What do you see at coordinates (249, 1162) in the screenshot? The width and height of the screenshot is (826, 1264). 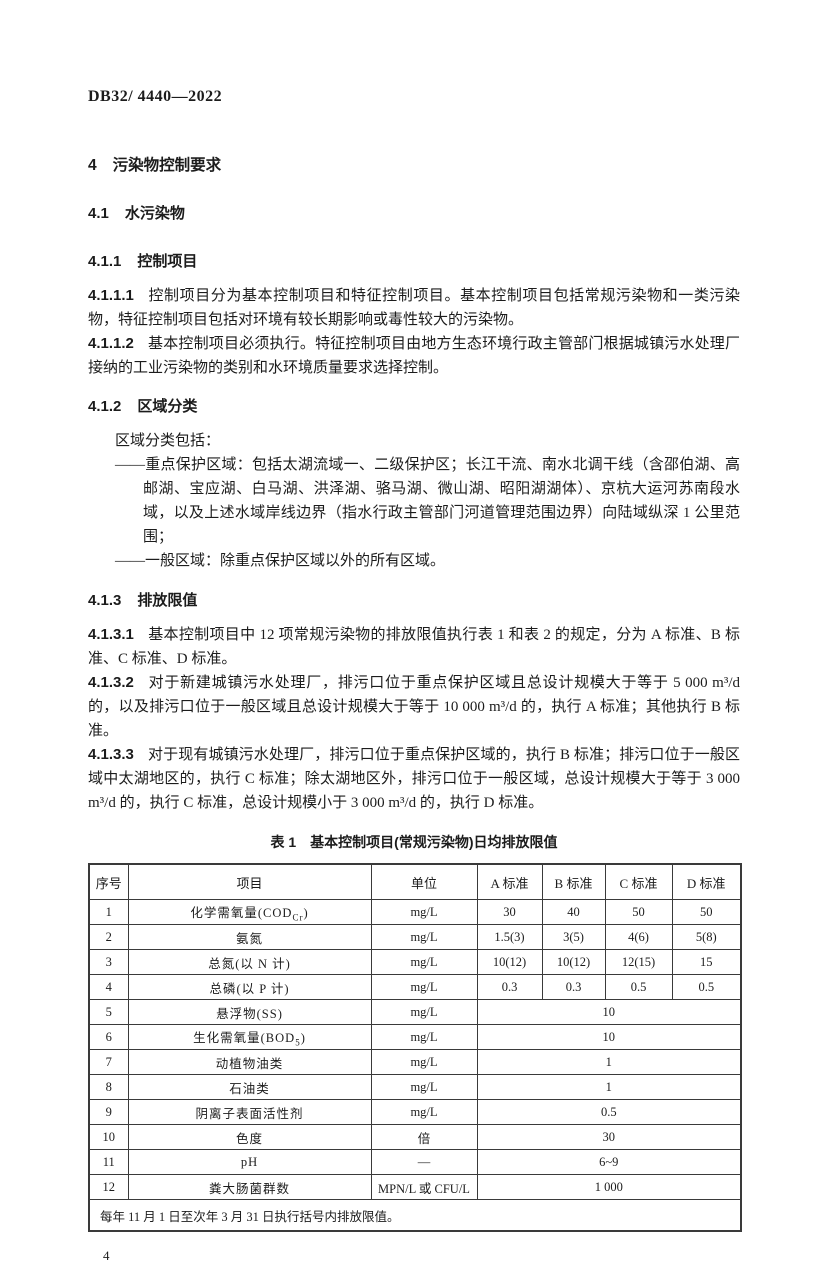 I see `cell-item: pH` at bounding box center [249, 1162].